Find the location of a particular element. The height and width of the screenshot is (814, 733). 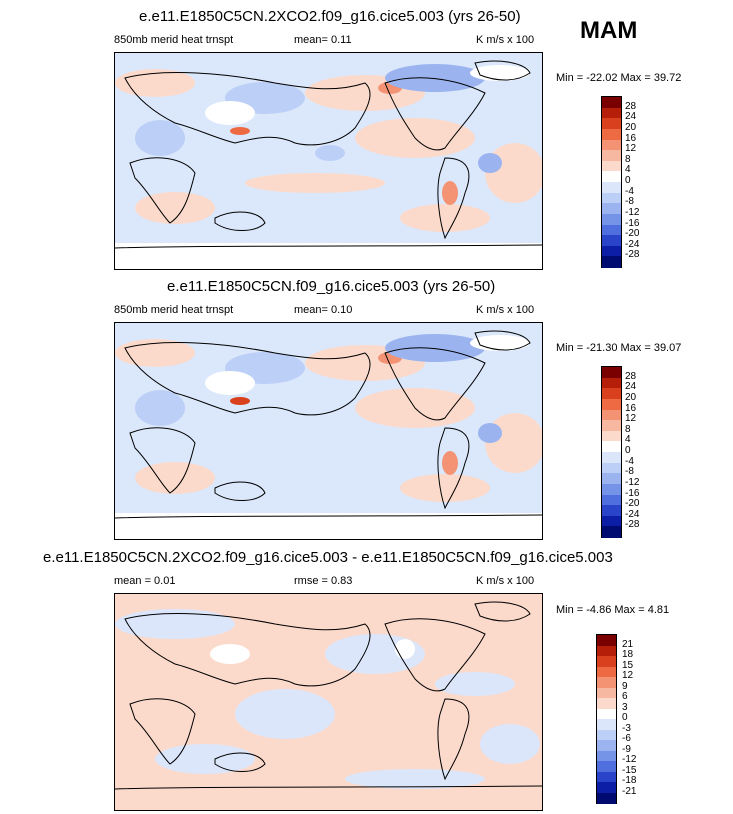

colorbar-tick-label: -18 is located at coordinates (629, 780).